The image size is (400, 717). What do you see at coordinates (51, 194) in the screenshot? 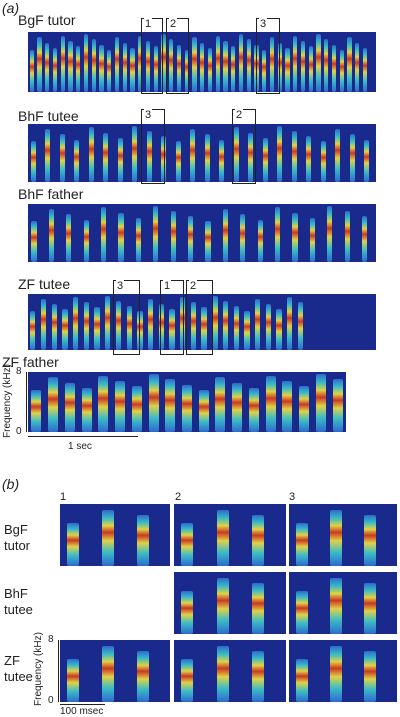
I see `row-label-bhf-father: BhF father` at bounding box center [51, 194].